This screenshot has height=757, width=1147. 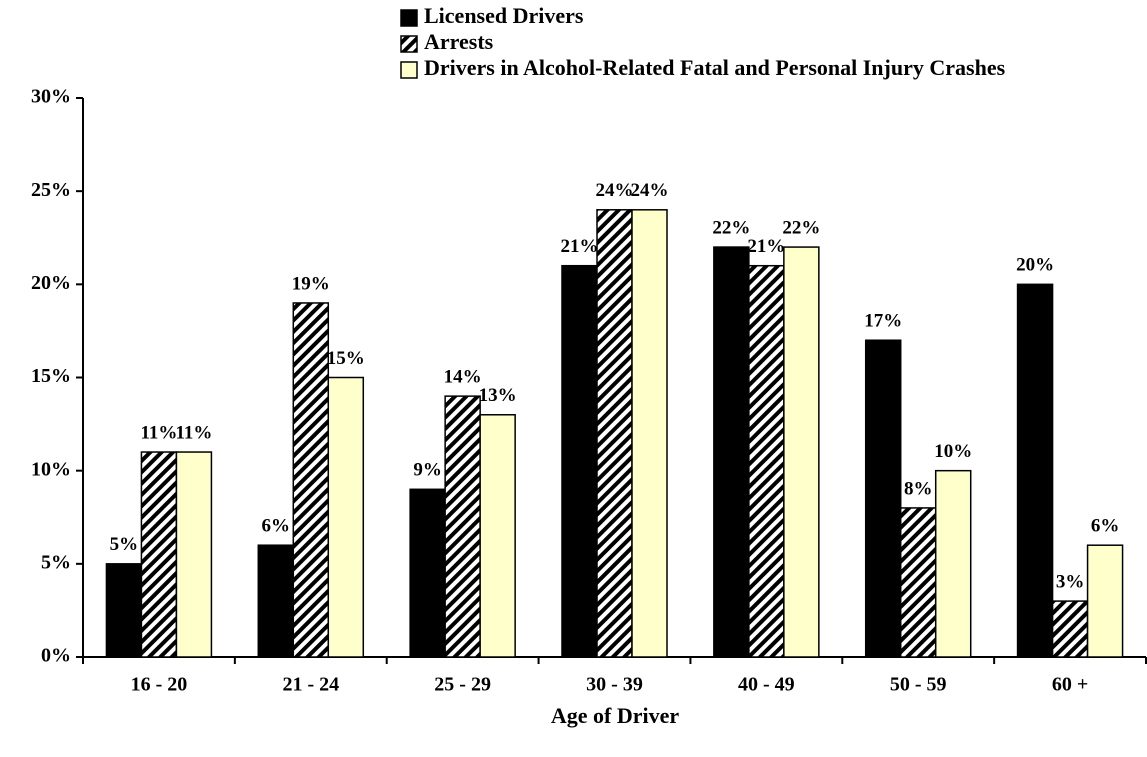 What do you see at coordinates (56, 656) in the screenshot?
I see `y-tick-label: 0%` at bounding box center [56, 656].